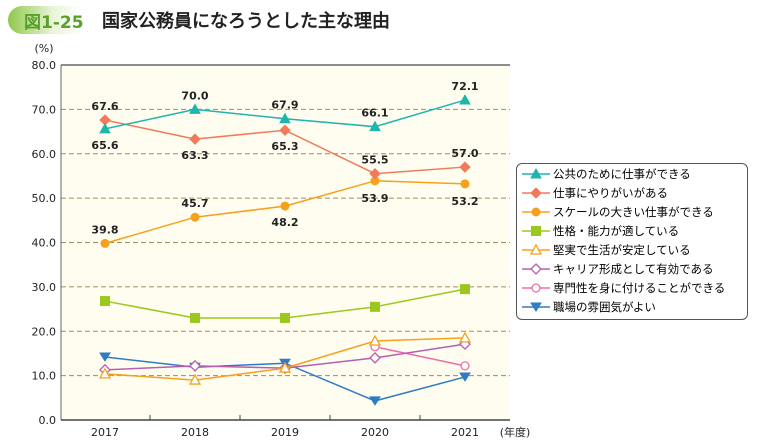 This screenshot has width=760, height=445. Describe the element at coordinates (616, 230) in the screenshot. I see `legend-label: 性格・能力が適している` at that location.